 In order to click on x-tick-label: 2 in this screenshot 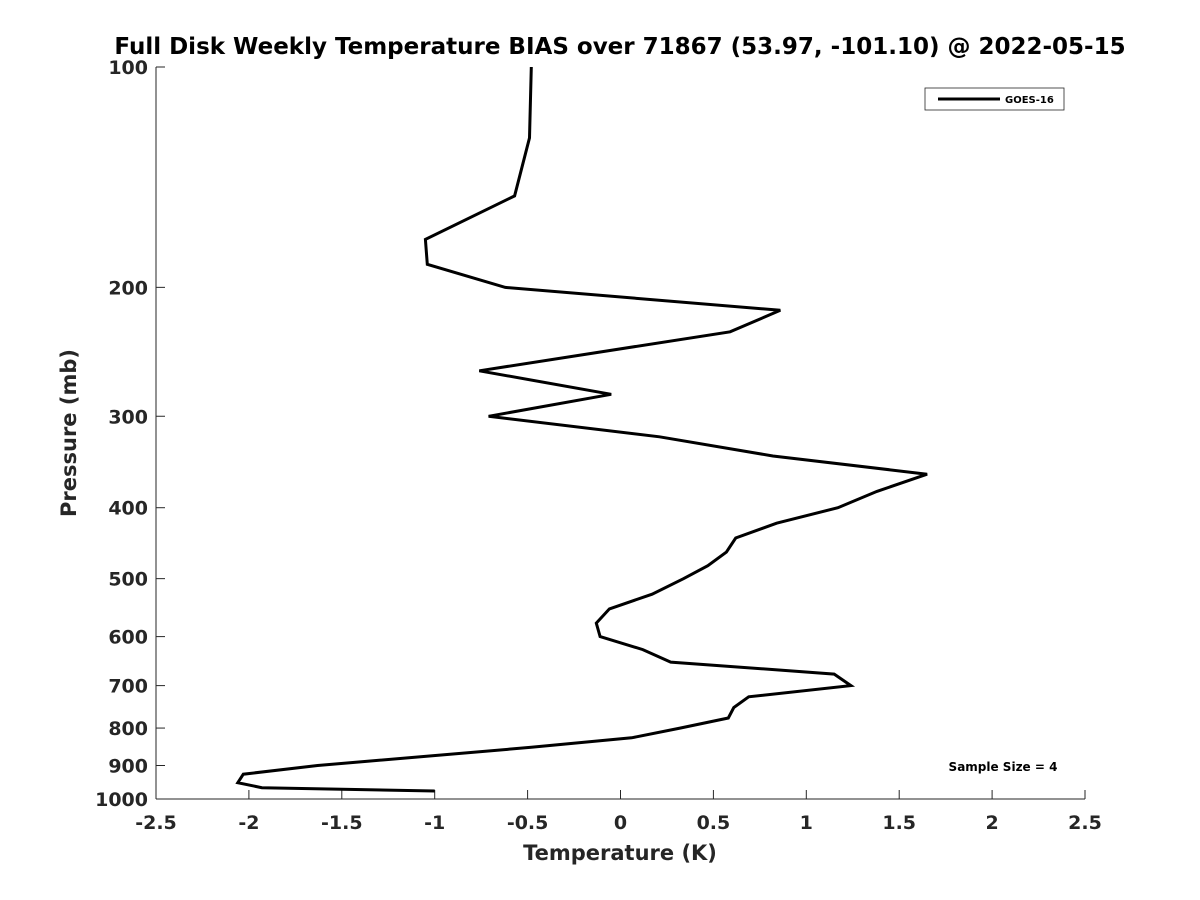, I will do `click(991, 823)`.